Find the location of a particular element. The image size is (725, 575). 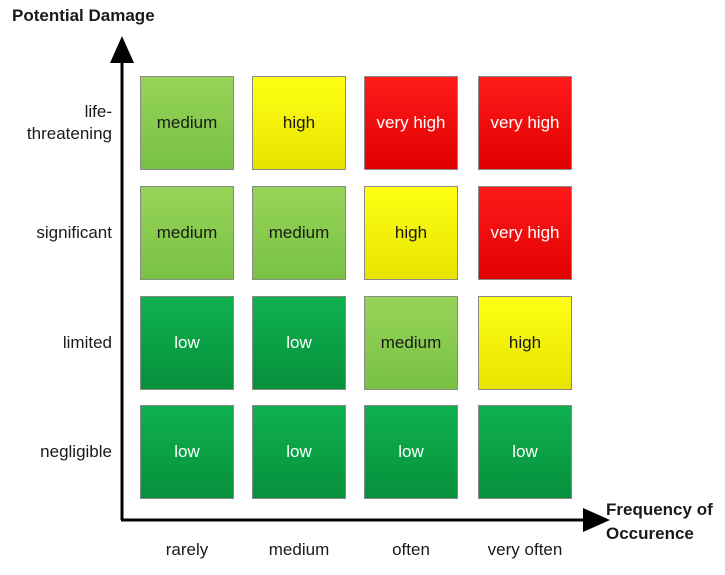

risk-cell-life-threatening-medium: high is located at coordinates (299, 123).